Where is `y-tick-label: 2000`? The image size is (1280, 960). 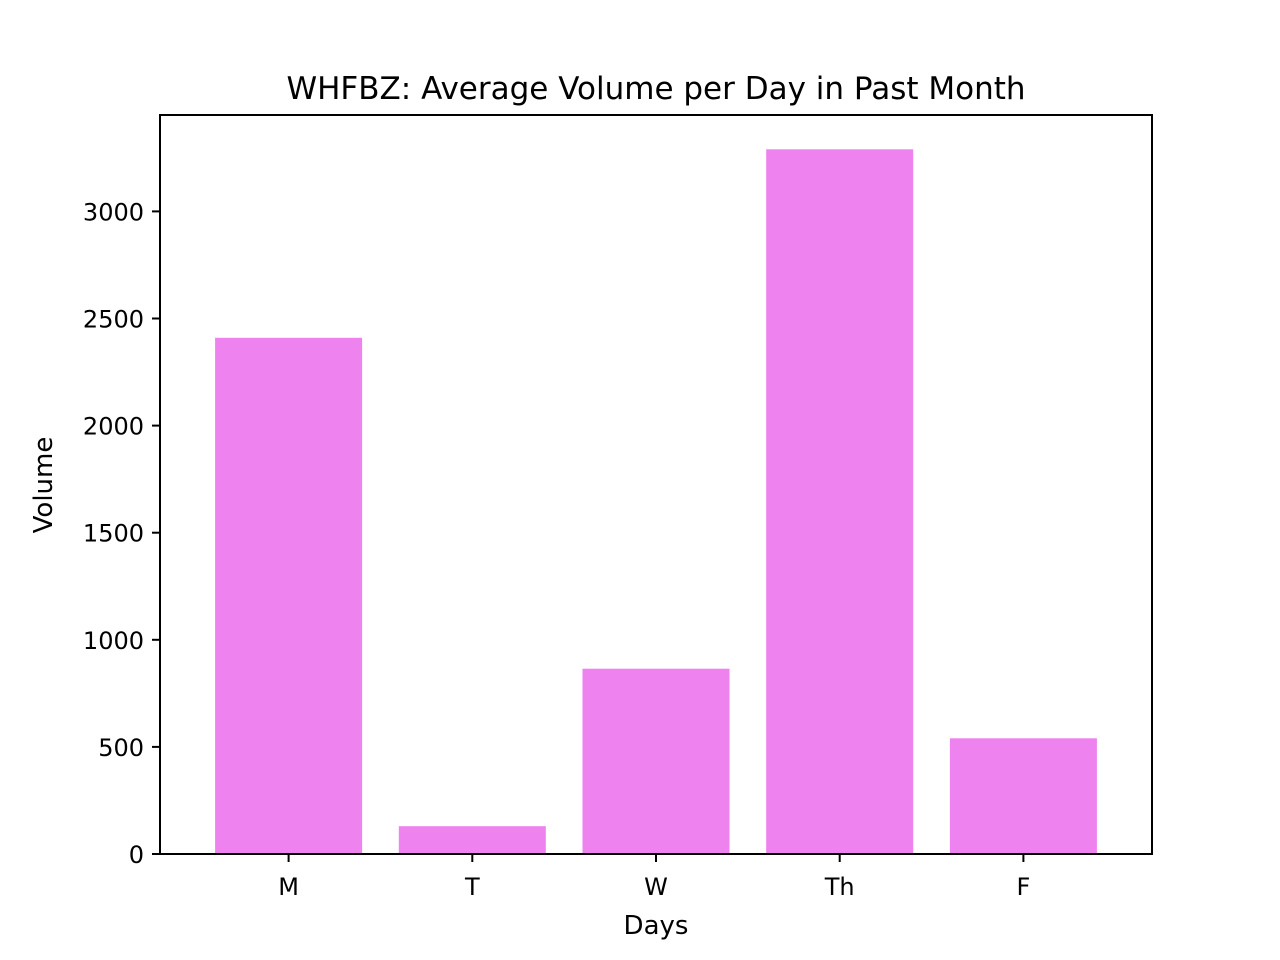
y-tick-label: 2000 is located at coordinates (113, 427).